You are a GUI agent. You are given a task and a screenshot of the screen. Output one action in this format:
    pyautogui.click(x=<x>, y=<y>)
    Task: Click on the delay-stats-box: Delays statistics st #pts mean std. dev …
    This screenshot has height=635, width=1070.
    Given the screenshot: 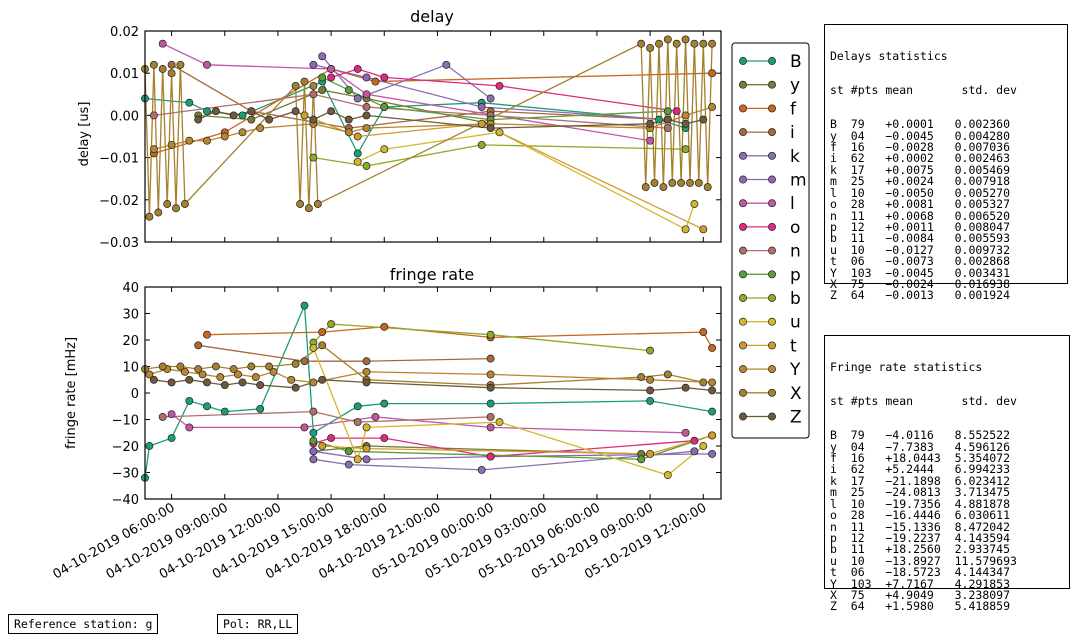 What is the action you would take?
    pyautogui.click(x=946, y=162)
    